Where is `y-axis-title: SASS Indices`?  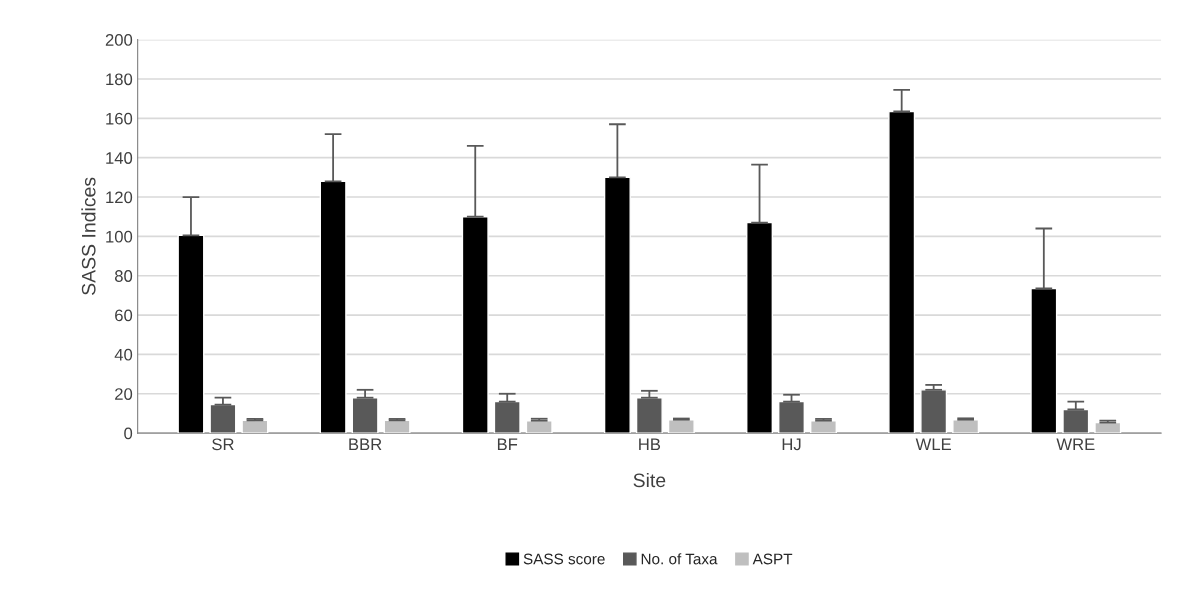
y-axis-title: SASS Indices is located at coordinates (88, 236).